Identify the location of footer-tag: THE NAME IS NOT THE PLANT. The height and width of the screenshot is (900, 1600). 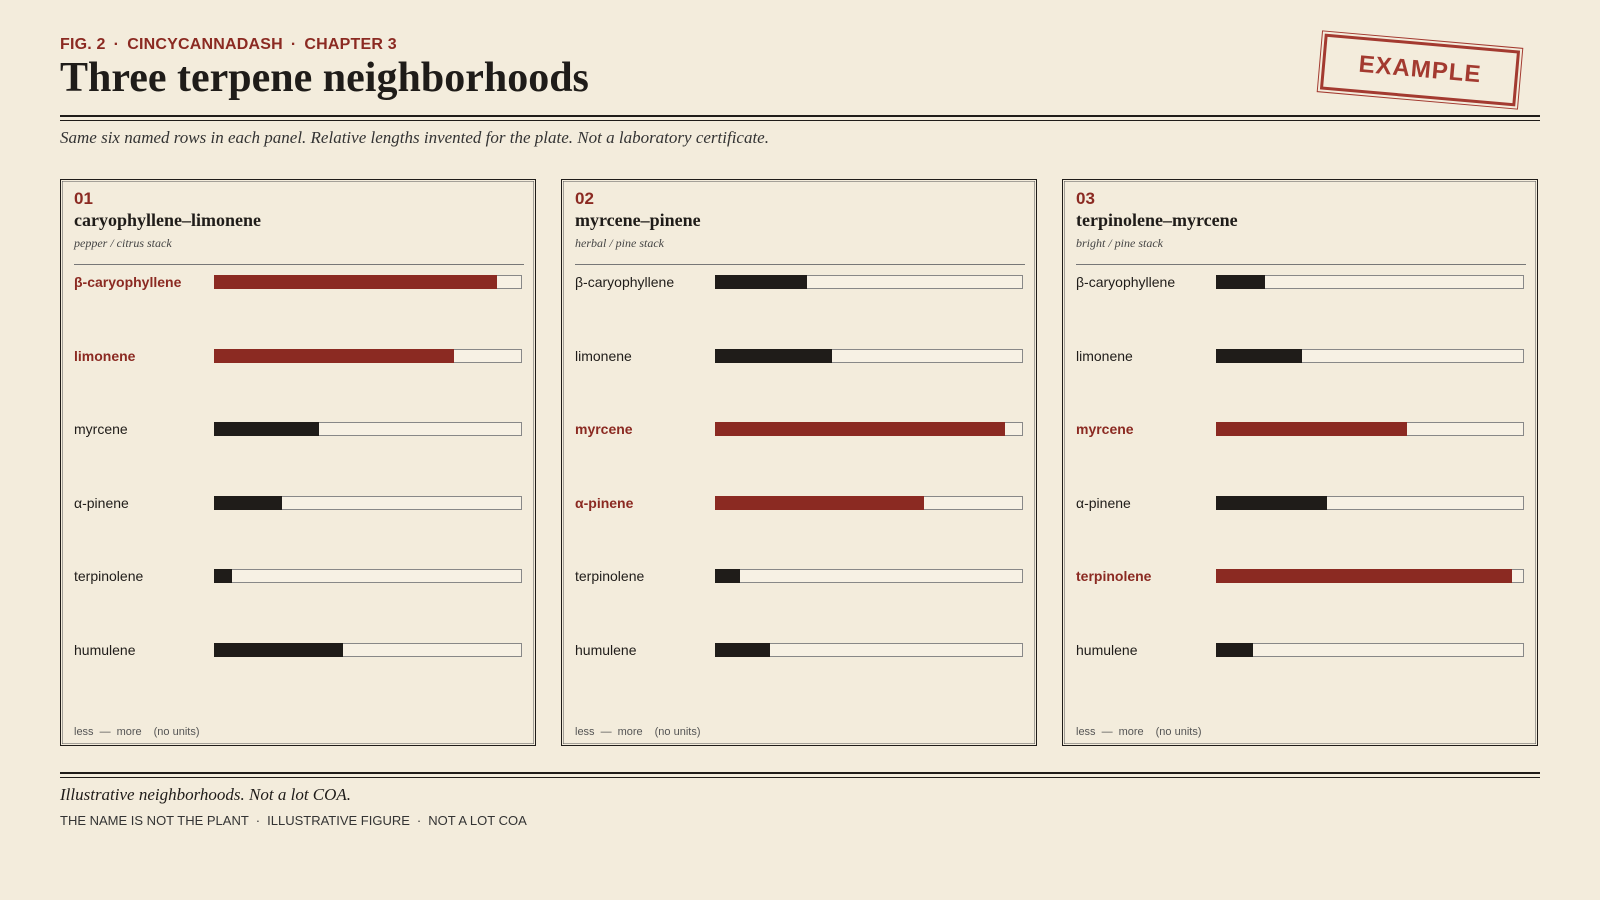
(154, 820).